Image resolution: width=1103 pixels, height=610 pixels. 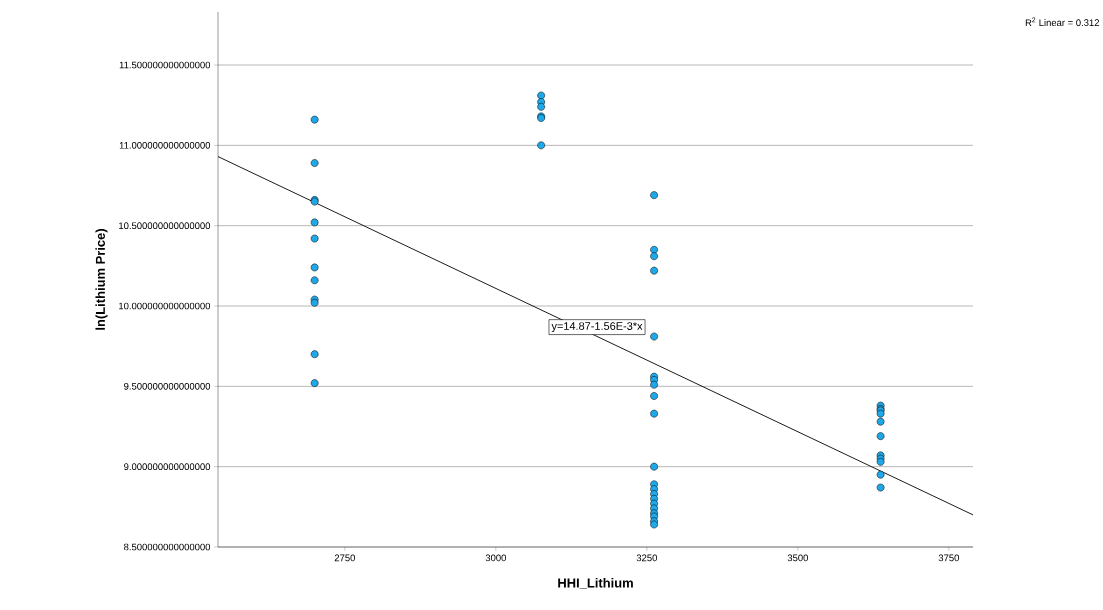 What do you see at coordinates (948, 558) in the screenshot?
I see `x-tick-label: 3750` at bounding box center [948, 558].